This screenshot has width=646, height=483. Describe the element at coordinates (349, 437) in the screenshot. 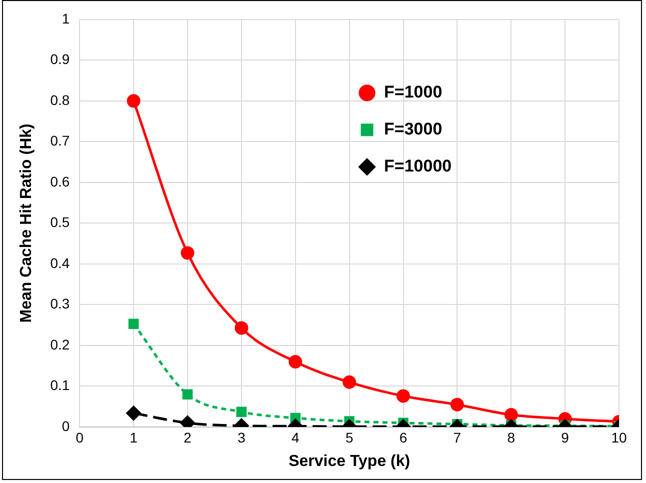

I see `x-tick-label: 5` at that location.